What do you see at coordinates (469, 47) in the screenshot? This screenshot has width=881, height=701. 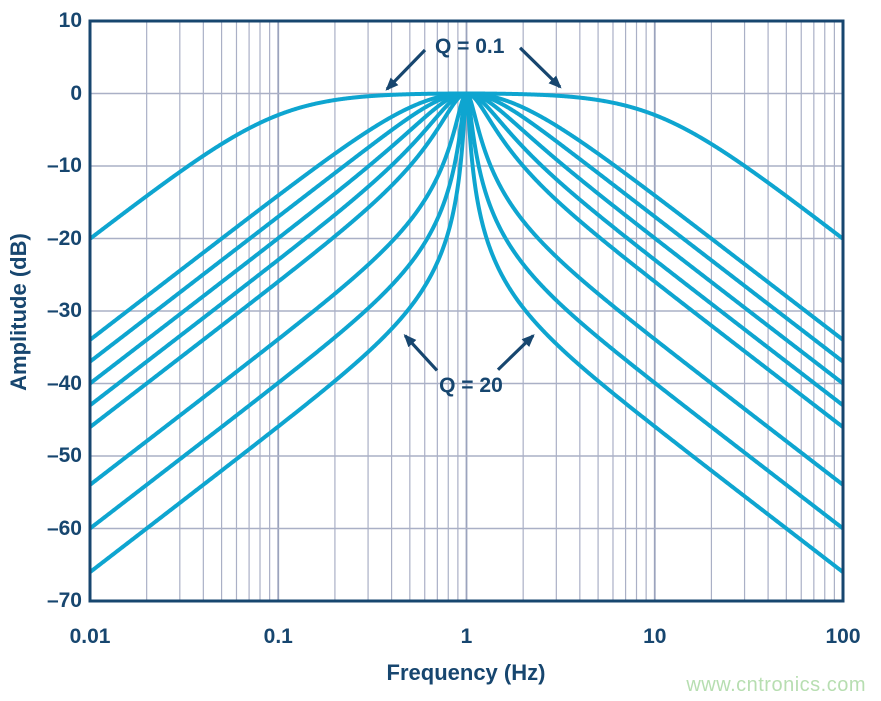 I see `annotation-0: Q = 0.1` at bounding box center [469, 47].